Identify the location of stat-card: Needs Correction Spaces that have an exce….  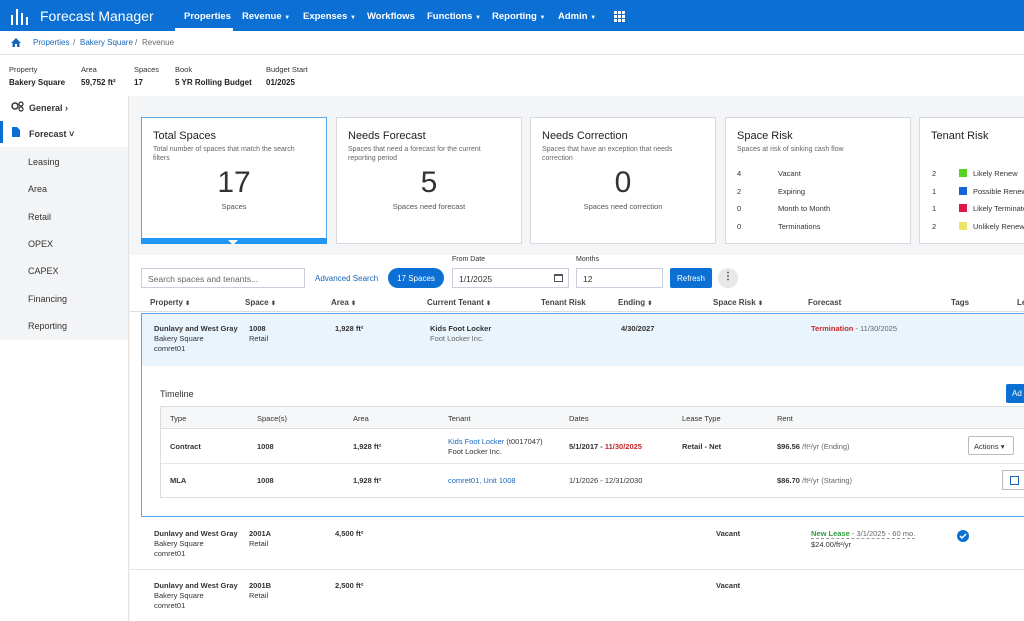
(623, 180).